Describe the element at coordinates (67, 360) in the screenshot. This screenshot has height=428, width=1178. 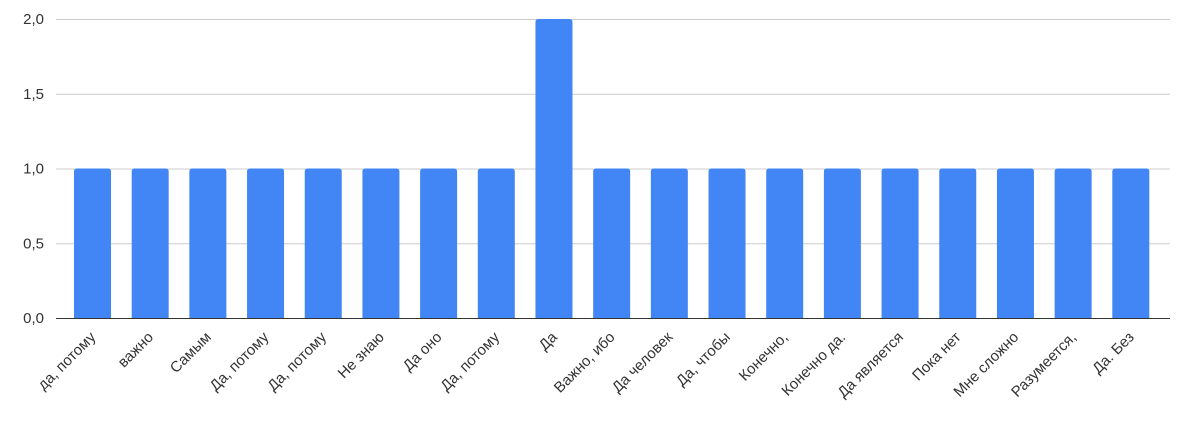
I see `x-category-label: да, потому` at that location.